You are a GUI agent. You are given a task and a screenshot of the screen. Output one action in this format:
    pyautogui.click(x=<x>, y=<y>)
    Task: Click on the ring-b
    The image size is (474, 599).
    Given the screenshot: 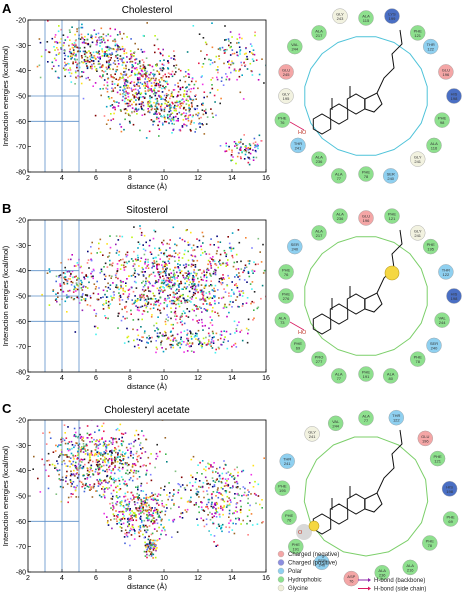 What is the action you would take?
    pyautogui.click(x=339, y=314)
    